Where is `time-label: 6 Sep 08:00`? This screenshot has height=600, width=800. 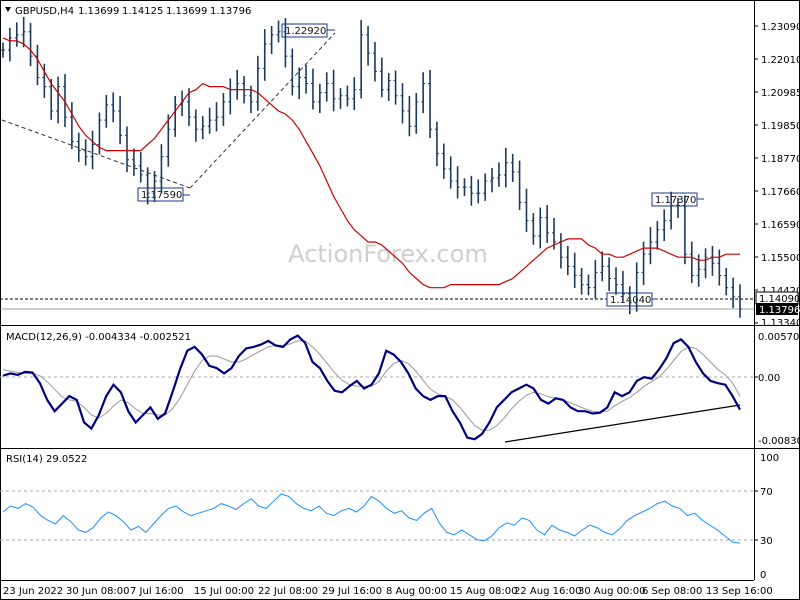 time-label: 6 Sep 08:00 is located at coordinates (672, 591).